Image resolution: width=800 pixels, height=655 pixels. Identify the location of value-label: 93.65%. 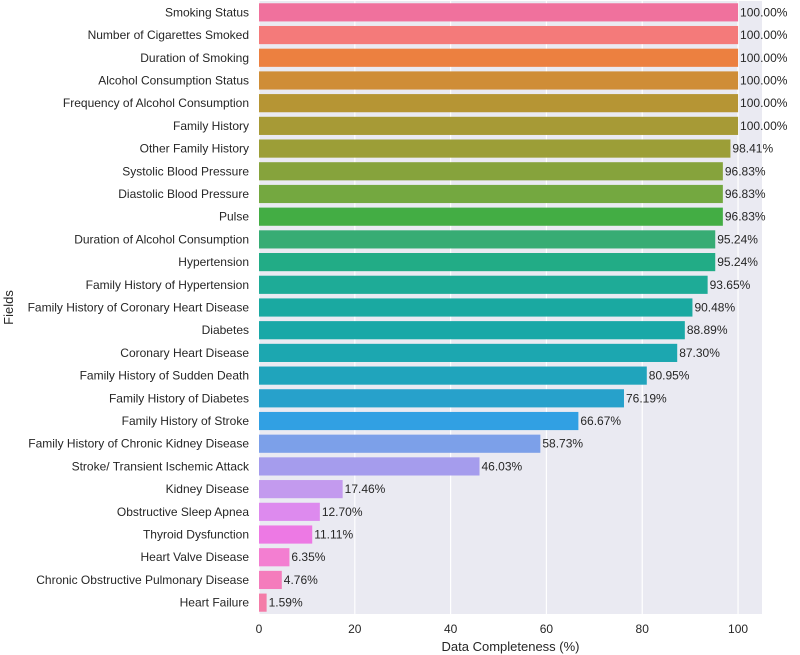
(730, 285).